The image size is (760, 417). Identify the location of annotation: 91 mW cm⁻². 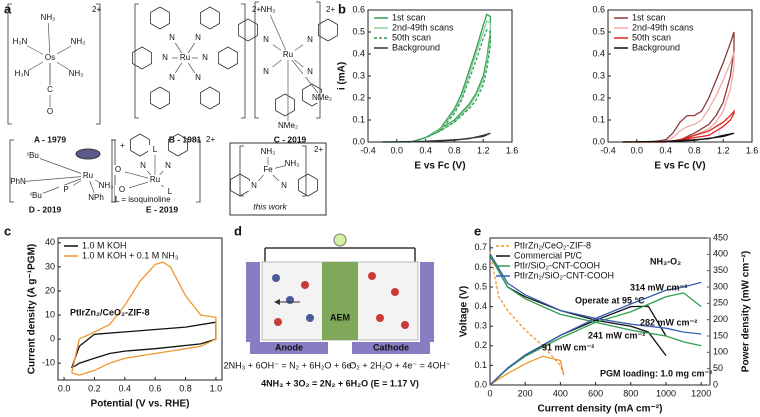
(568, 347).